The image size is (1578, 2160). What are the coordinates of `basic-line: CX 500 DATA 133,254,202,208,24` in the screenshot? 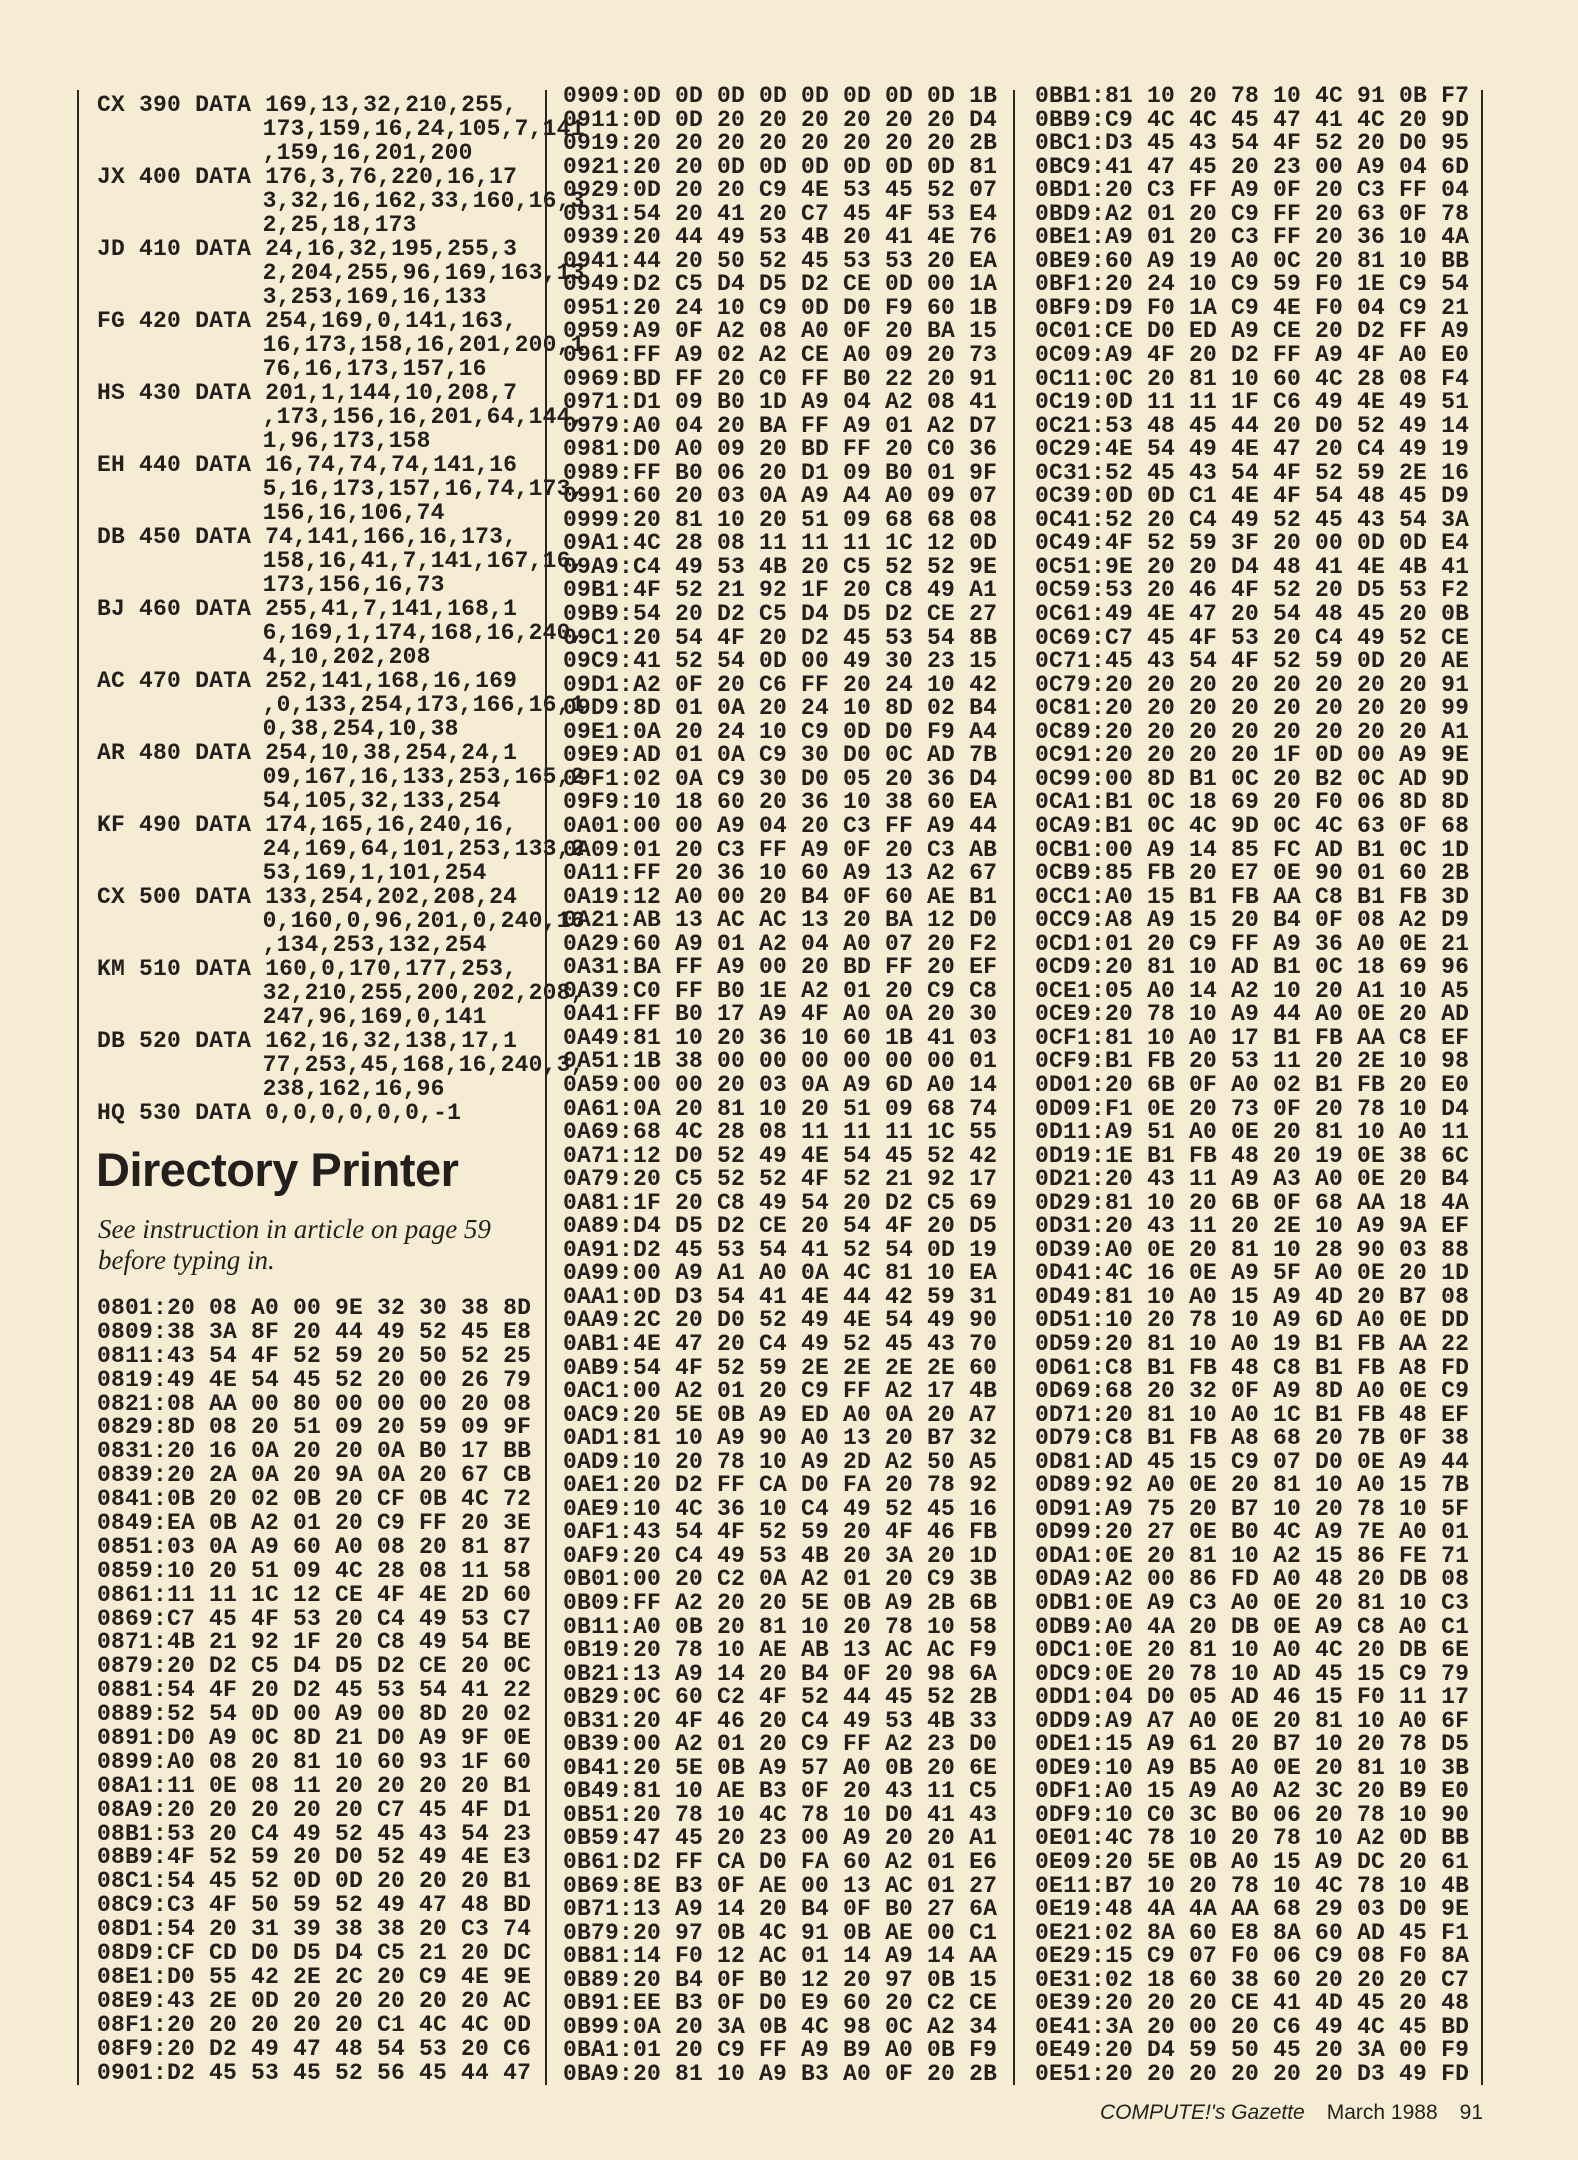 It's located at (341, 897).